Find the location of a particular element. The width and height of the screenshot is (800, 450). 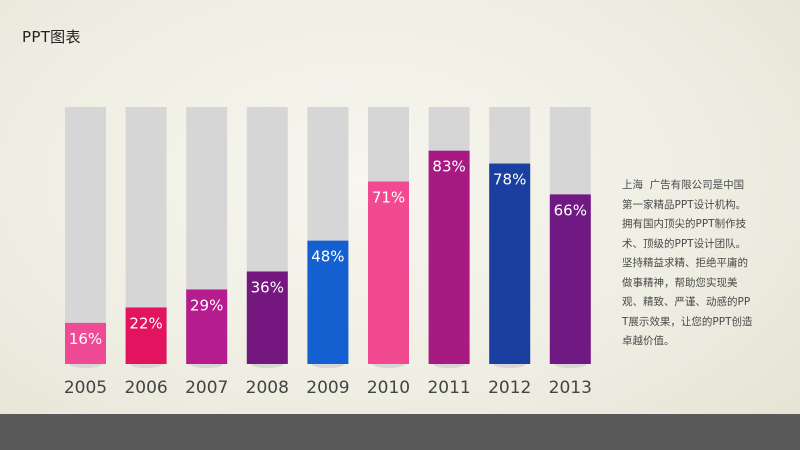

bar-value-label: 29% is located at coordinates (206, 305).